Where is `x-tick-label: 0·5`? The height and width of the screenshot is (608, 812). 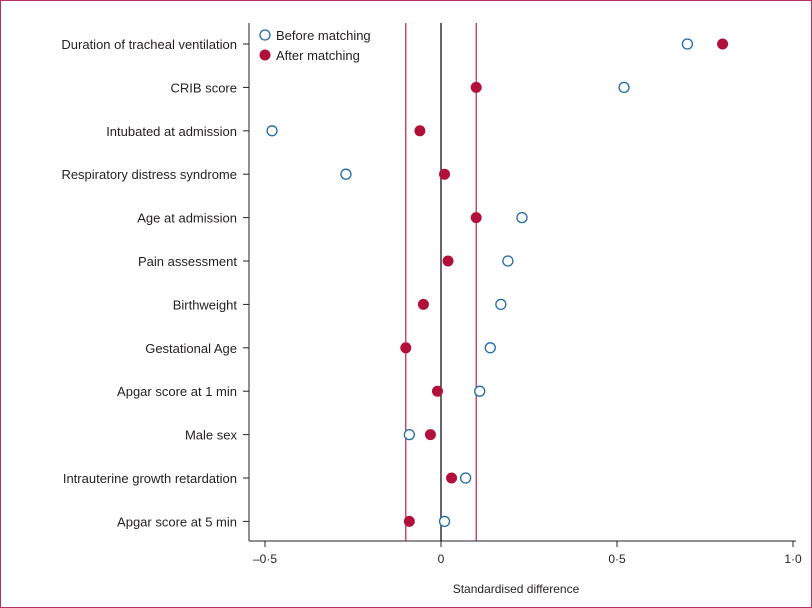 x-tick-label: 0·5 is located at coordinates (617, 559).